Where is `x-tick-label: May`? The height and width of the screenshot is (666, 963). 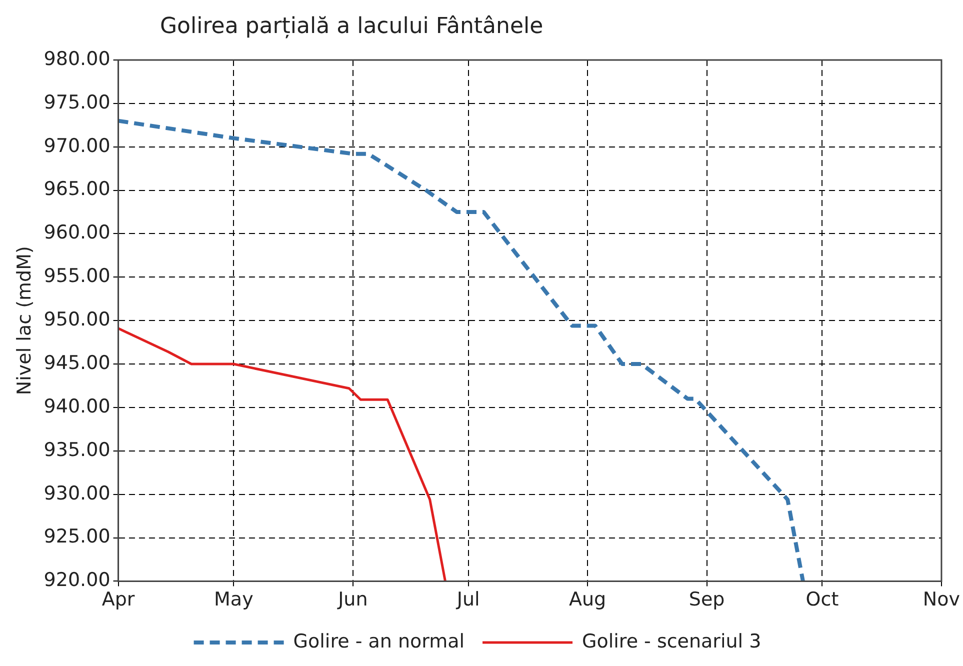
x-tick-label: May is located at coordinates (234, 599).